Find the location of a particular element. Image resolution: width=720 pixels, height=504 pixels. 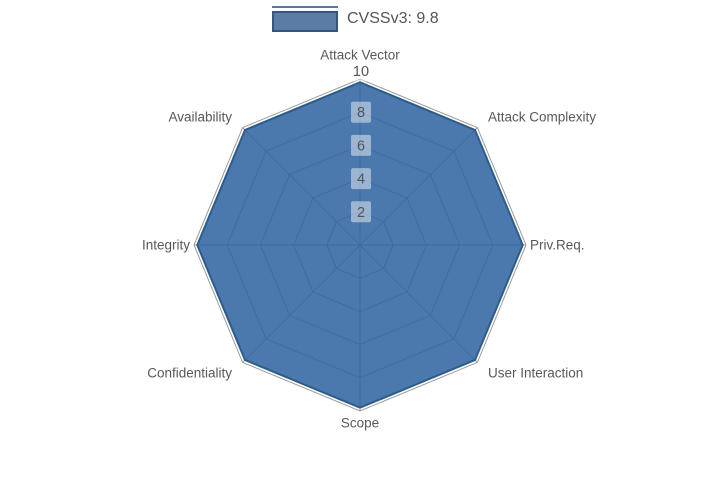

radial-tick-label-4: 4 is located at coordinates (361, 180).